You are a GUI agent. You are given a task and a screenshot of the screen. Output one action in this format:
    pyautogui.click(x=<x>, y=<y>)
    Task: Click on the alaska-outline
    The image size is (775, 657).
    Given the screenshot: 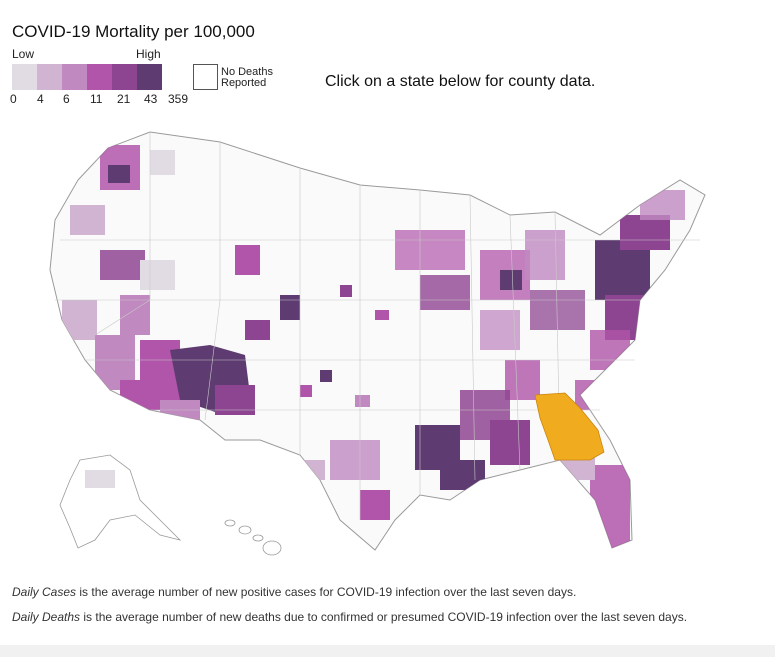 What is the action you would take?
    pyautogui.click(x=120, y=501)
    